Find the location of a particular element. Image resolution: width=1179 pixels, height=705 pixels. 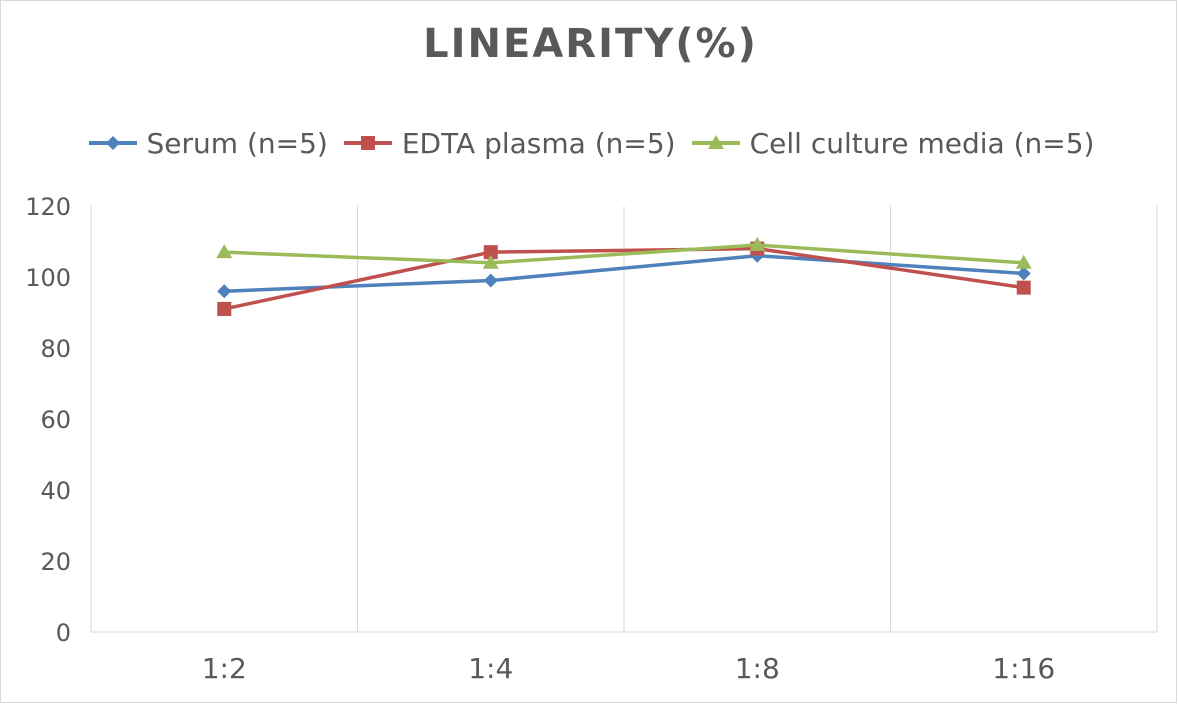

y-tick-label: 0 is located at coordinates (63, 633).